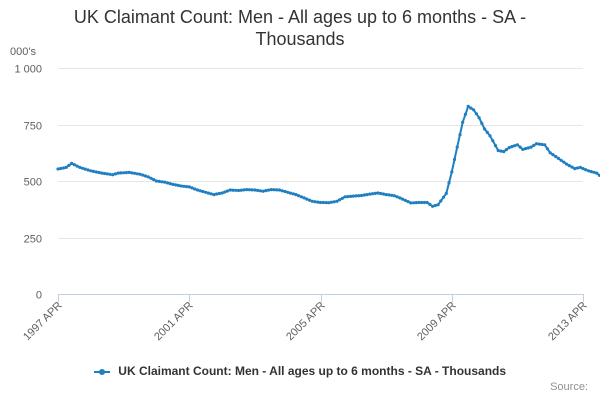 This screenshot has height=400, width=600. Describe the element at coordinates (39, 296) in the screenshot. I see `y-tick-label: 0` at that location.